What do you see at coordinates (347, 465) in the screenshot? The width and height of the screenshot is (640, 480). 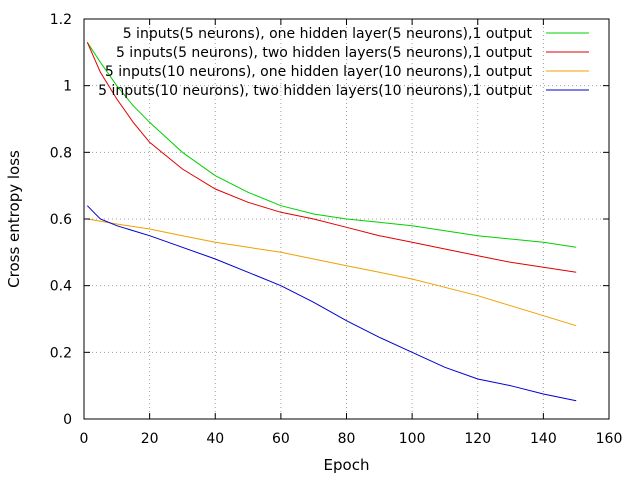 I see `x-axis-title: Epoch` at bounding box center [347, 465].